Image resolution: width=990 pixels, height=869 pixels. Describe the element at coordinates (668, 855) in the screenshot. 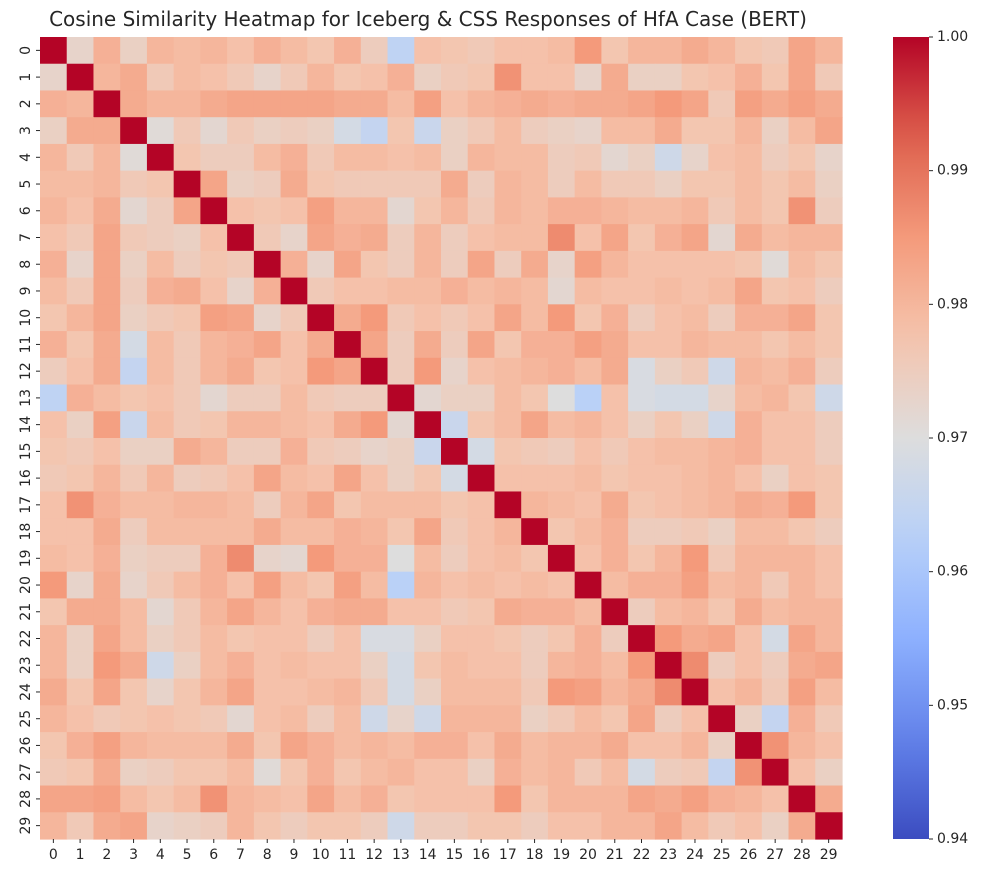

I see `x-tick-label: 23` at that location.